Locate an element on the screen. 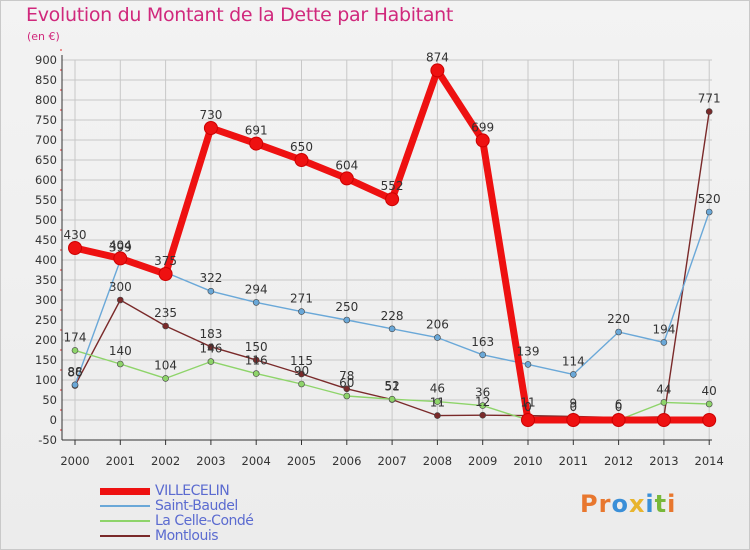 Image resolution: width=750 pixels, height=550 pixels. data-label: 183 is located at coordinates (210, 334).